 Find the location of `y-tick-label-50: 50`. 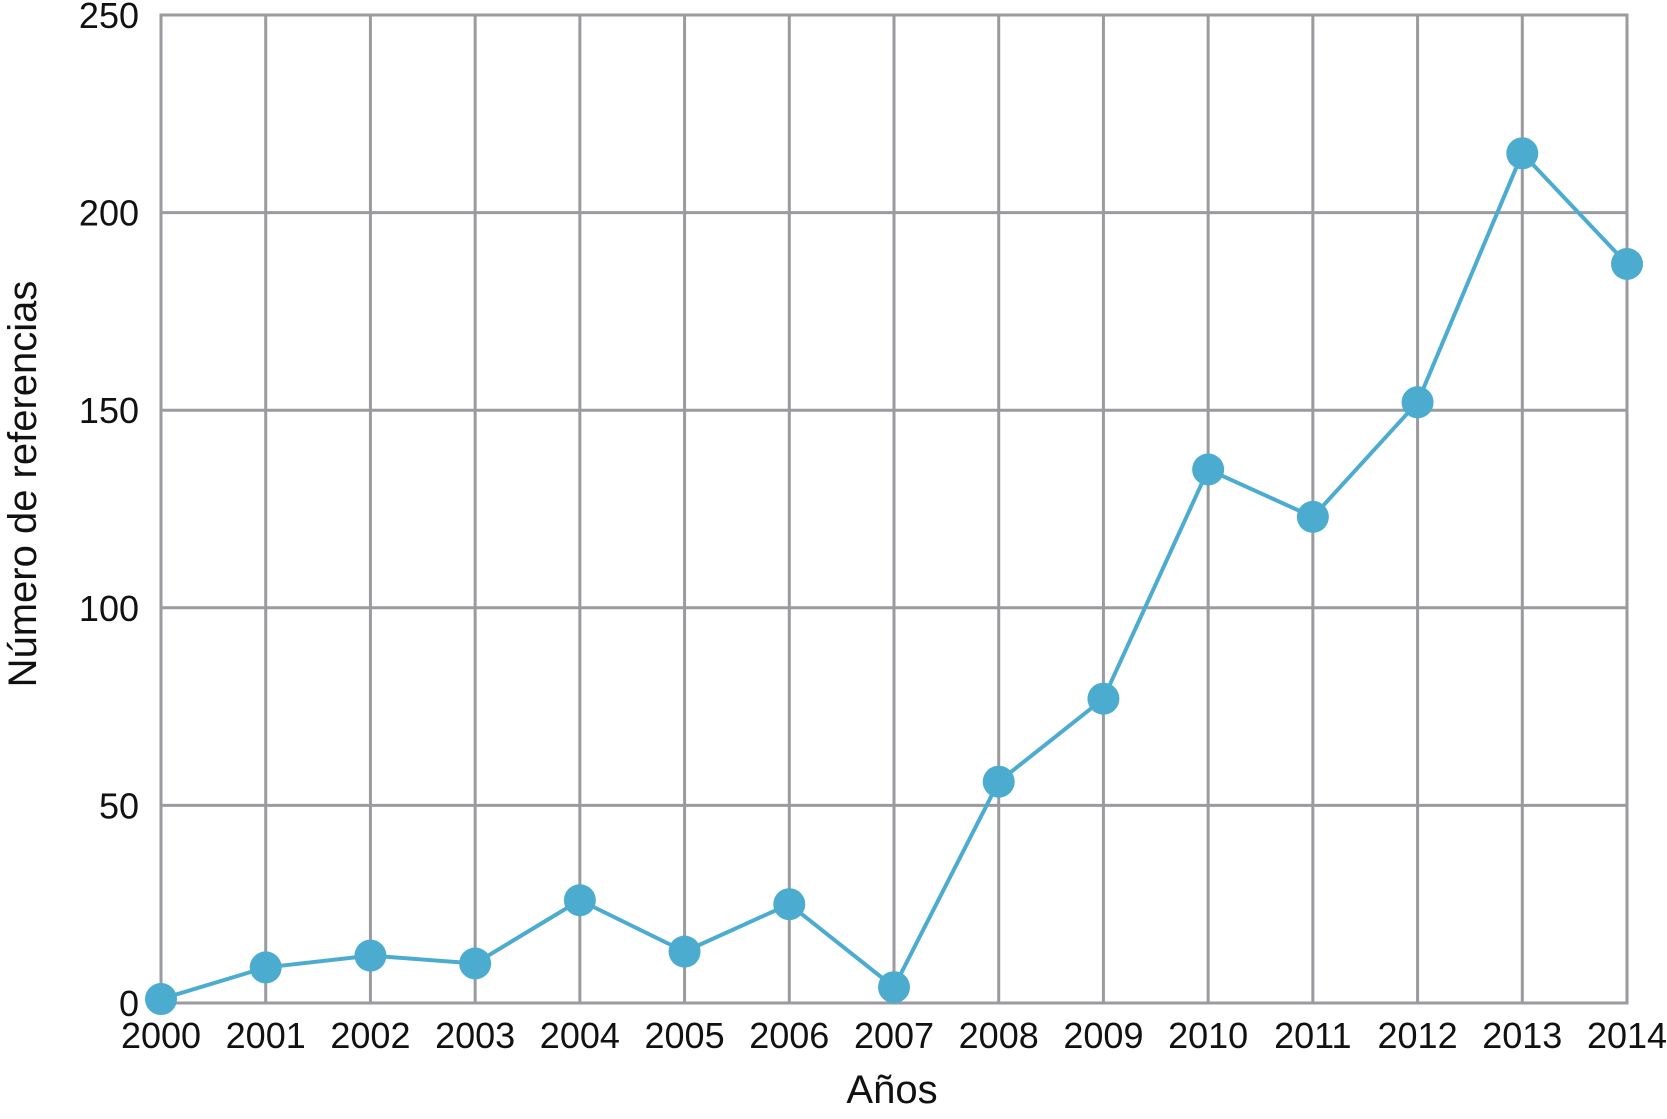

y-tick-label-50: 50 is located at coordinates (119, 805).